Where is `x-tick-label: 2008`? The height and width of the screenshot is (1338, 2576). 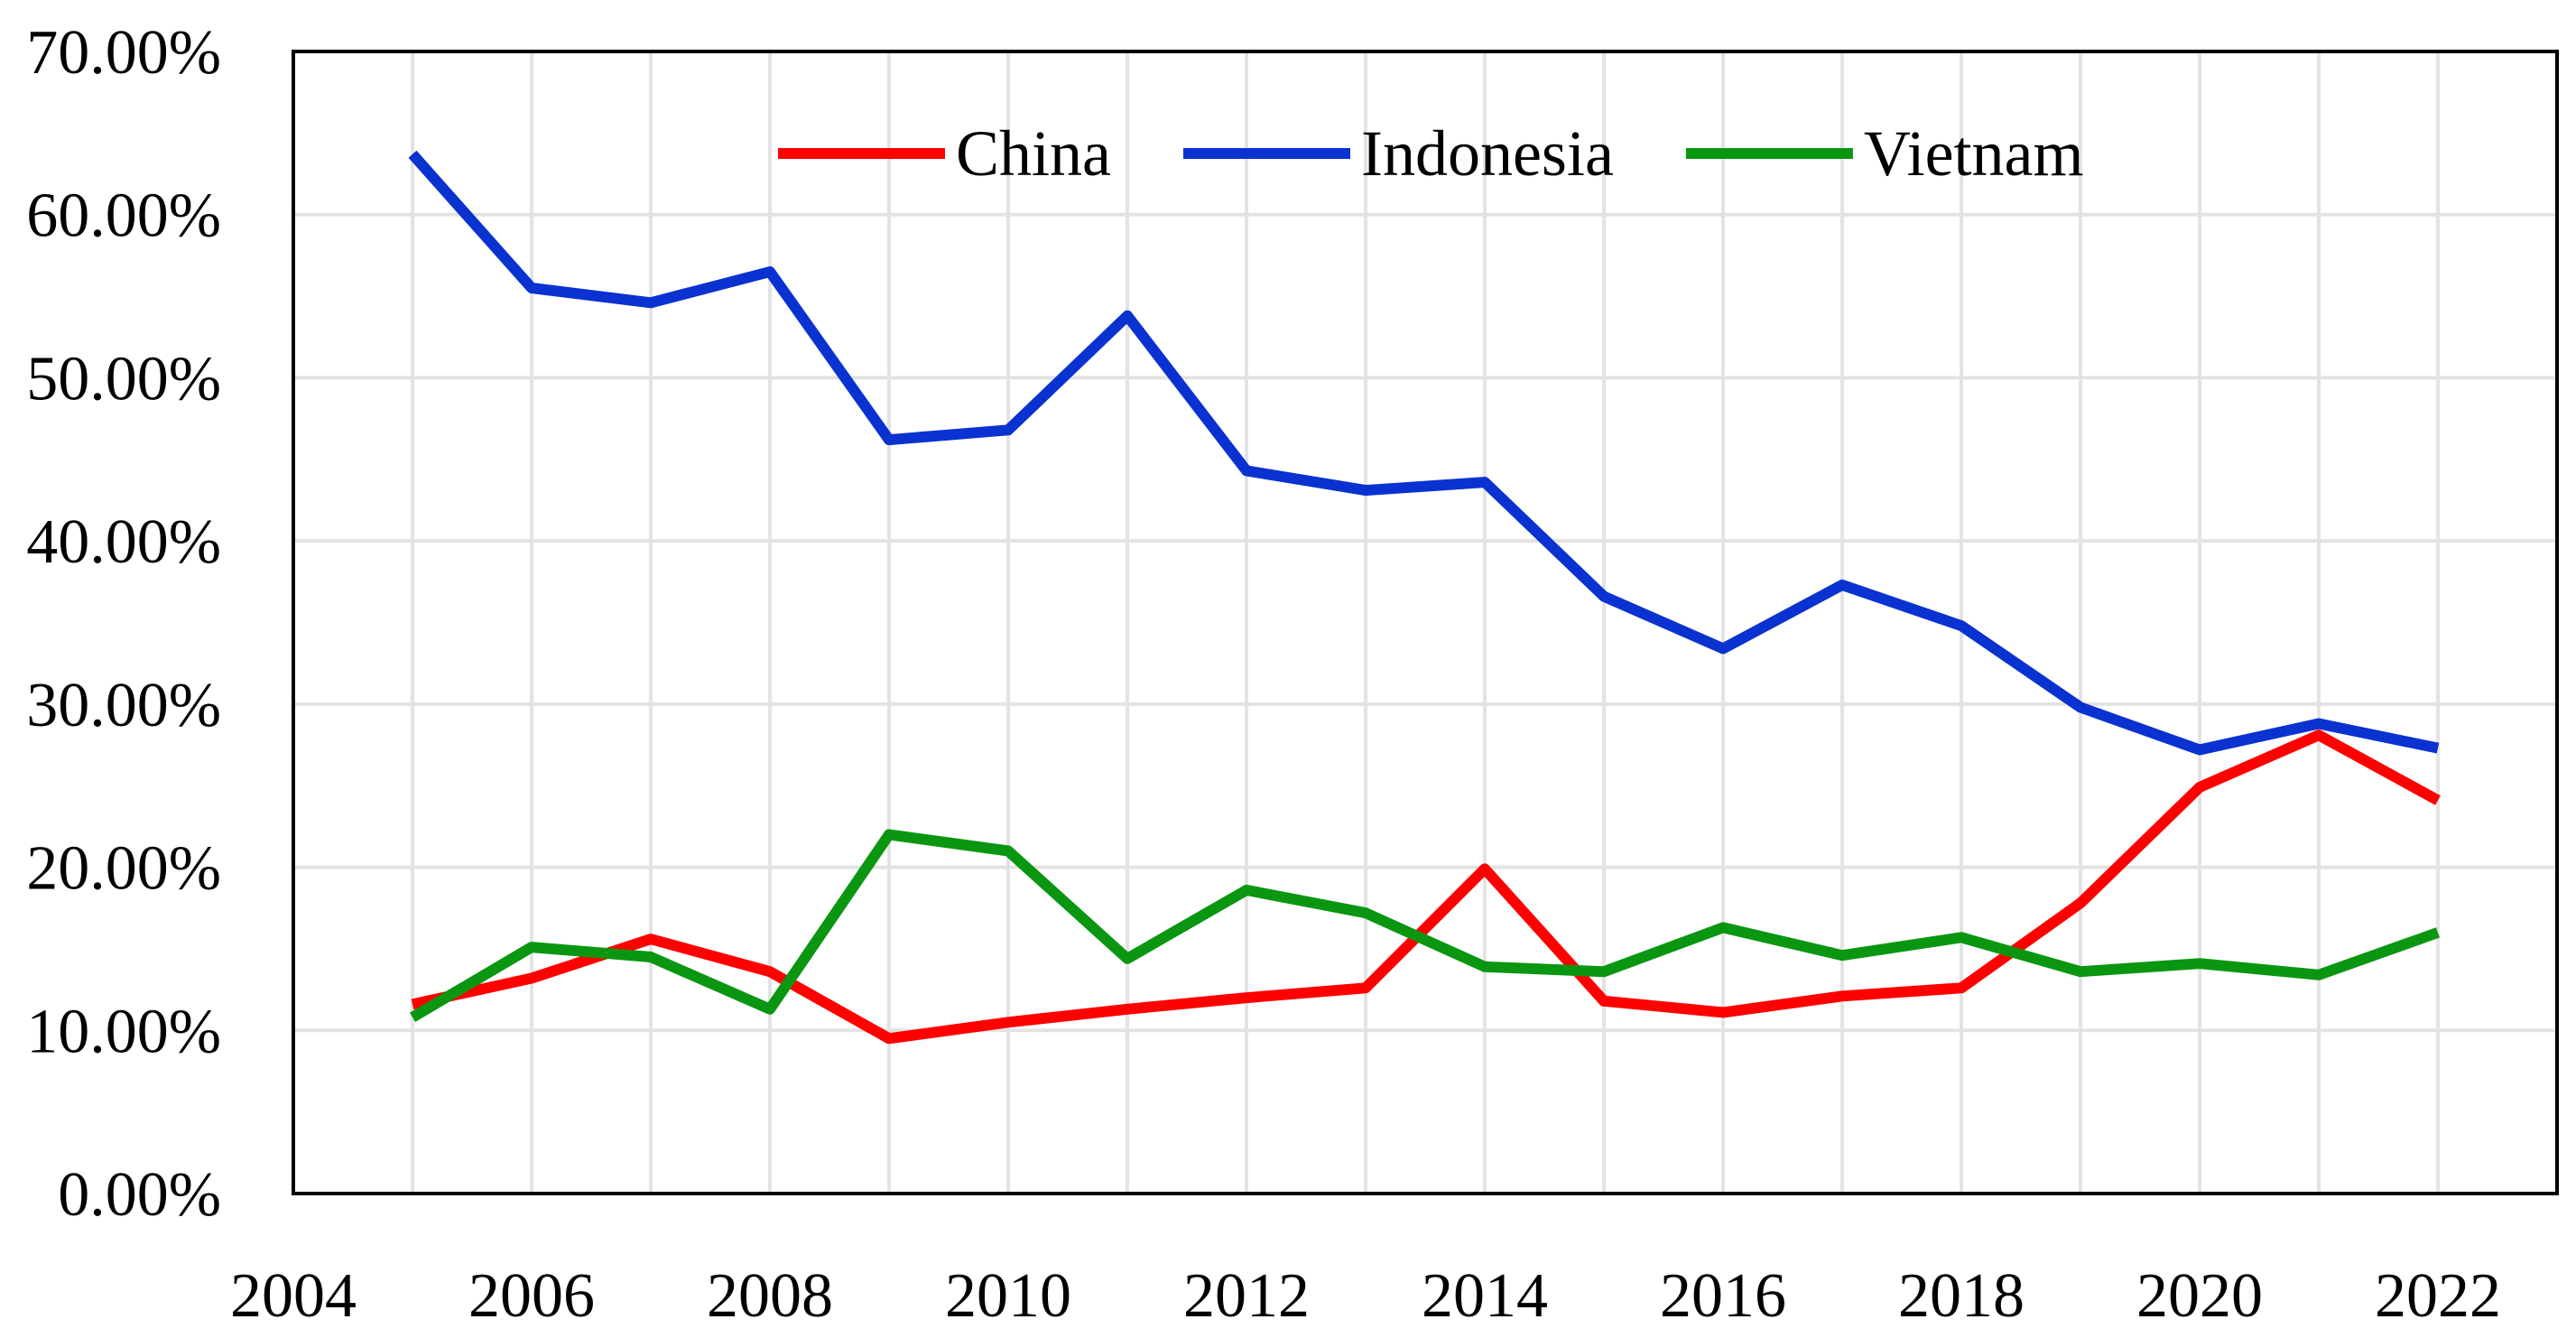
x-tick-label: 2008 is located at coordinates (770, 1296).